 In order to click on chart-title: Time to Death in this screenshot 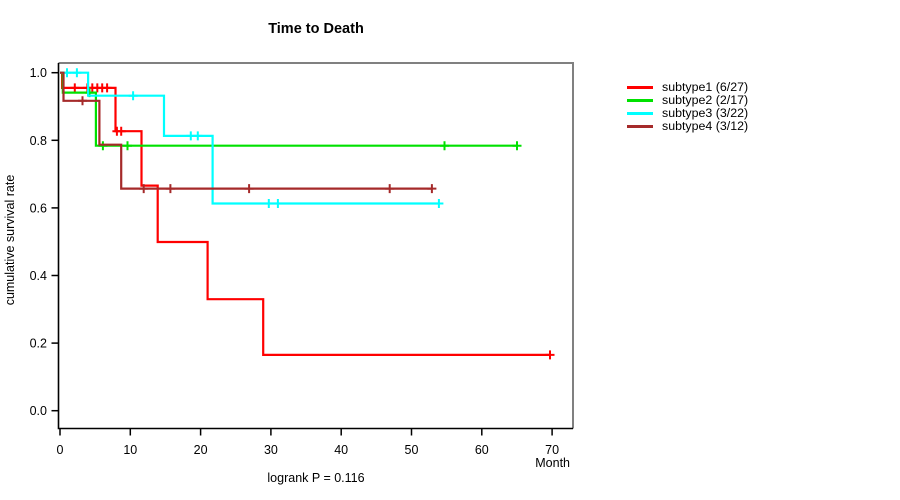, I will do `click(316, 29)`.